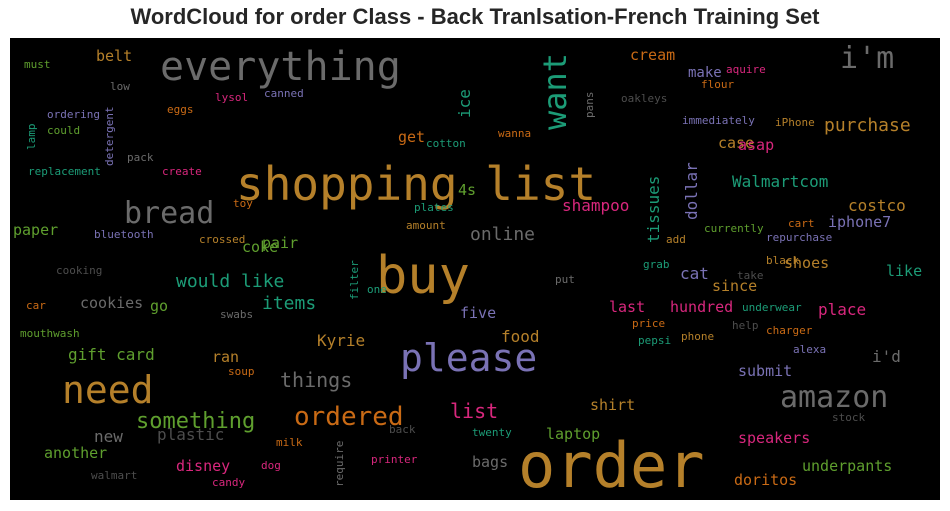 The width and height of the screenshot is (950, 511). Describe the element at coordinates (222, 239) in the screenshot. I see `word-crossed: crossed` at that location.